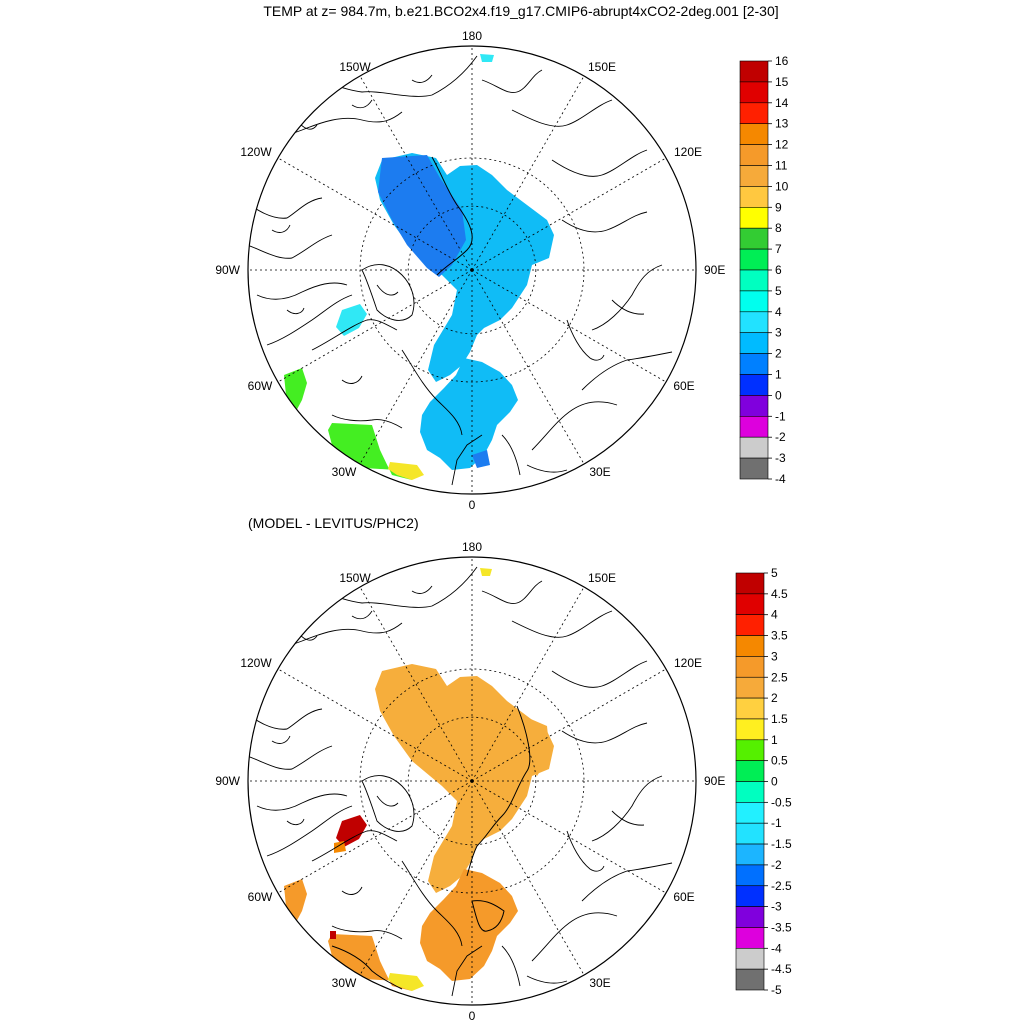 The width and height of the screenshot is (1024, 1024). I want to click on colorbar-tick-label: 6, so click(778, 270).